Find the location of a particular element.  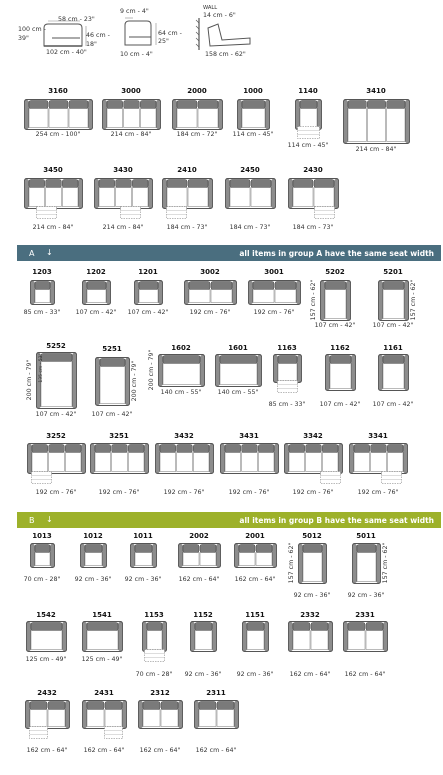

dim-arm-height: 64 cm - is located at coordinates (170, 33).